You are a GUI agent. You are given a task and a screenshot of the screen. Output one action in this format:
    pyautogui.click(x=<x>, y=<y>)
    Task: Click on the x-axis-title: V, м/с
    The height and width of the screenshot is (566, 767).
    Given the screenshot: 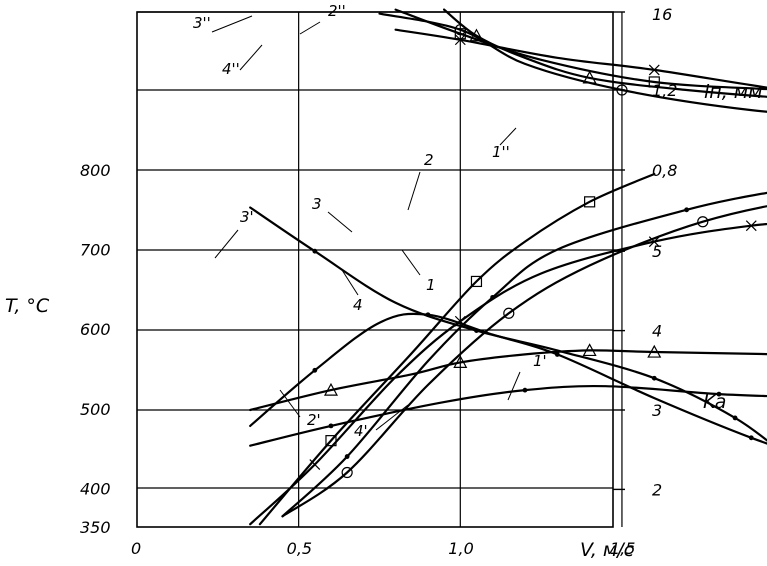 What is the action you would take?
    pyautogui.click(x=607, y=550)
    